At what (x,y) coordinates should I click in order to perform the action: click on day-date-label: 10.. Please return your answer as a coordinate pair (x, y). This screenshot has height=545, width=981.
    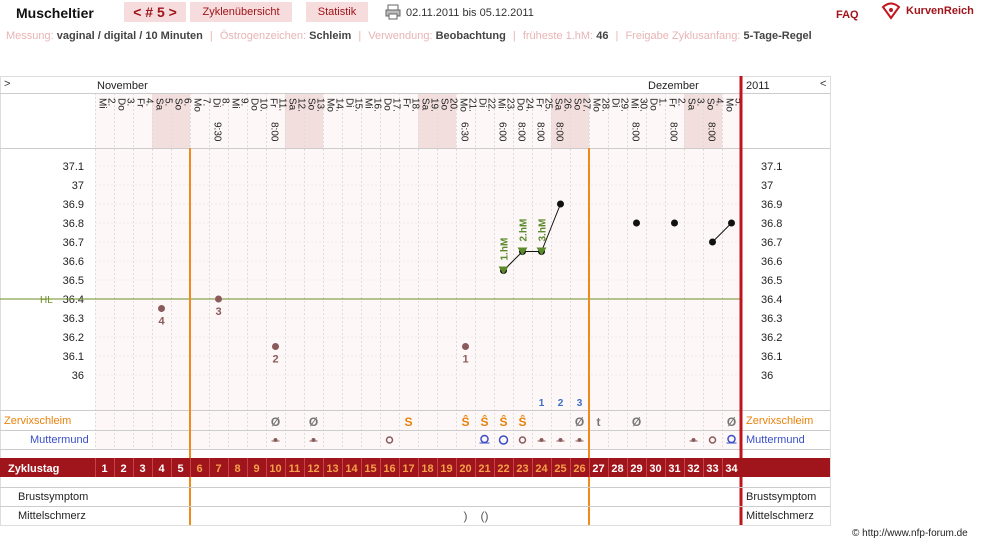
    Looking at the image, I should click on (263, 105).